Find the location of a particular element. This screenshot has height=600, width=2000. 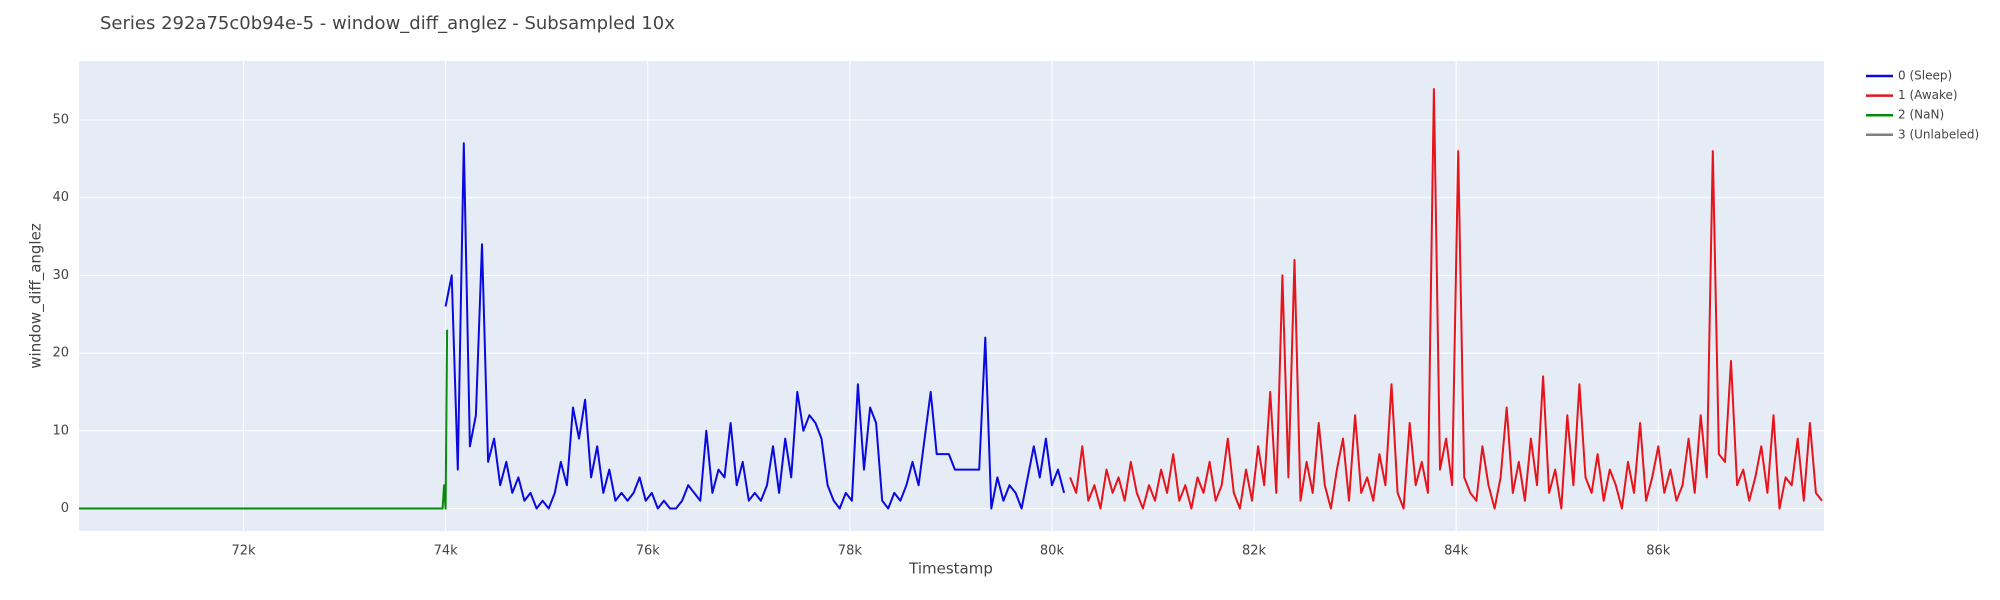

x-tick-label: 86k is located at coordinates (1658, 551).